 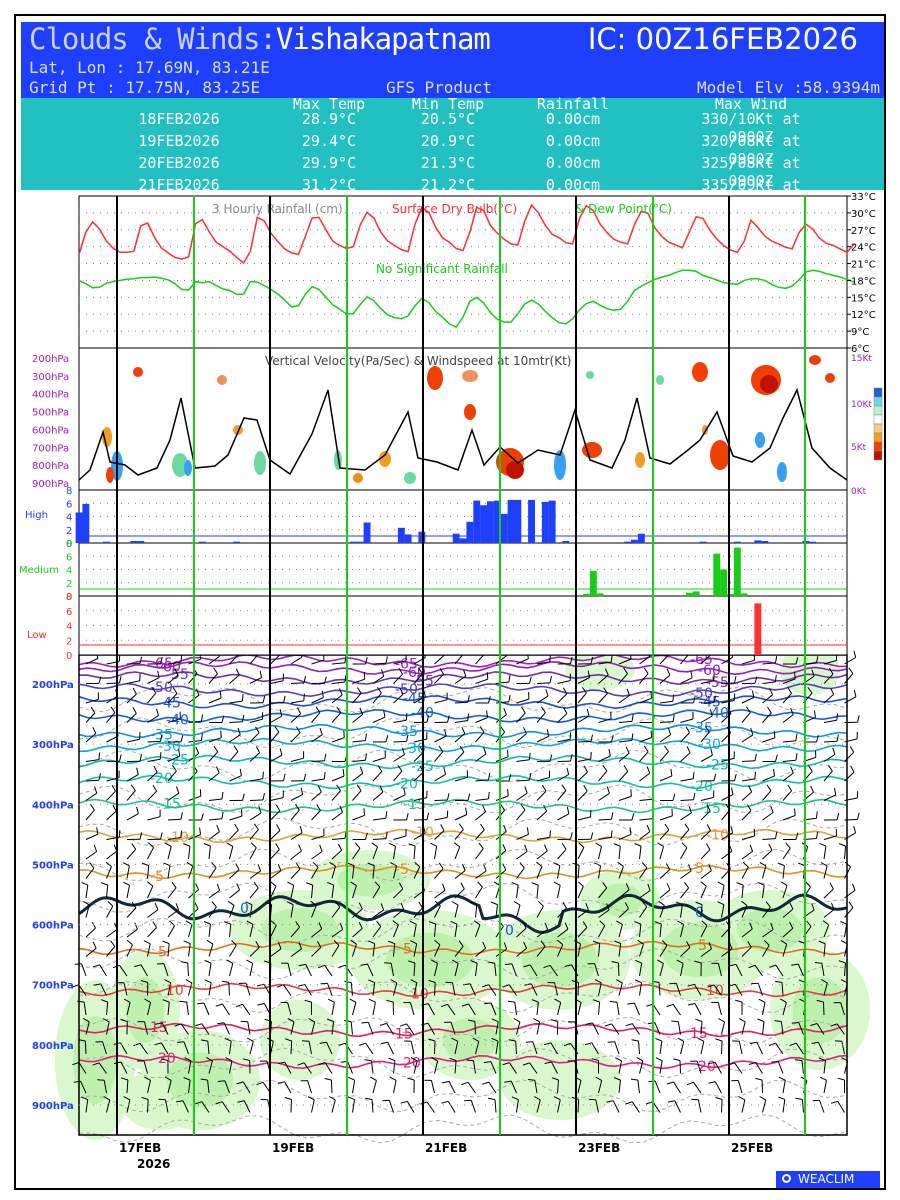 I want to click on isotherm, so click(x=463, y=745).